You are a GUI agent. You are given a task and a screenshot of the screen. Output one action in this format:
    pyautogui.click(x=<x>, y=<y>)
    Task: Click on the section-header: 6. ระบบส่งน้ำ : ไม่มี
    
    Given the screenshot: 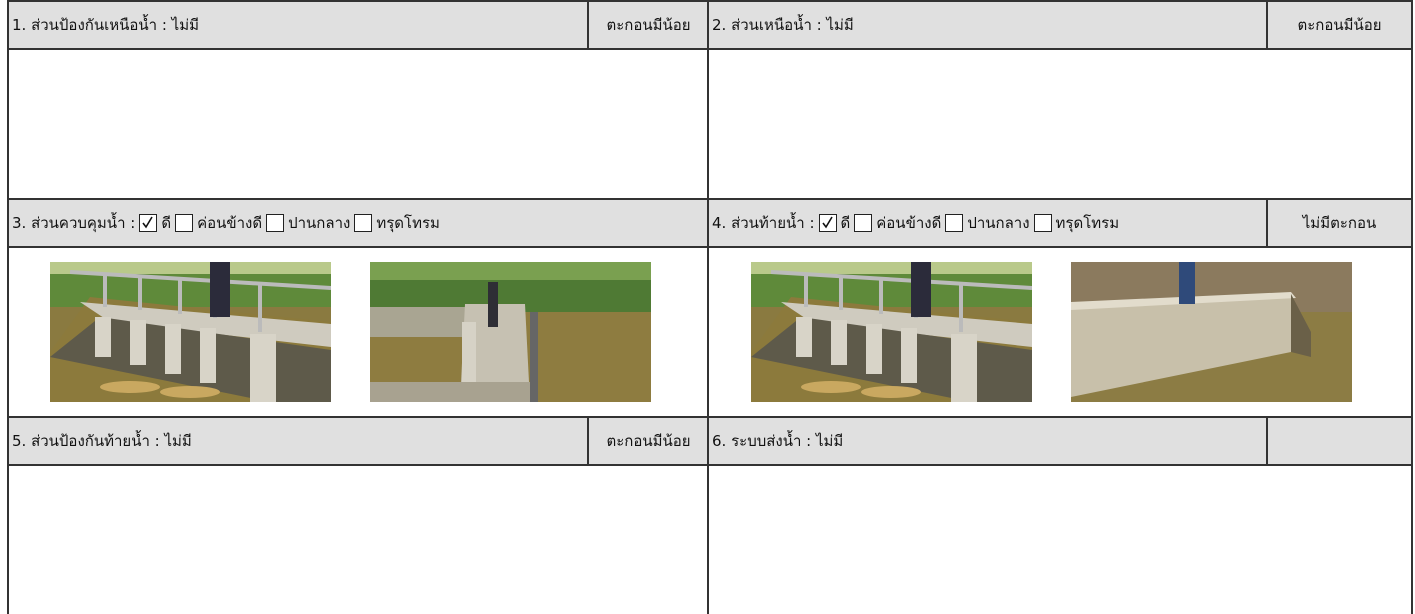 What is the action you would take?
    pyautogui.click(x=1060, y=442)
    